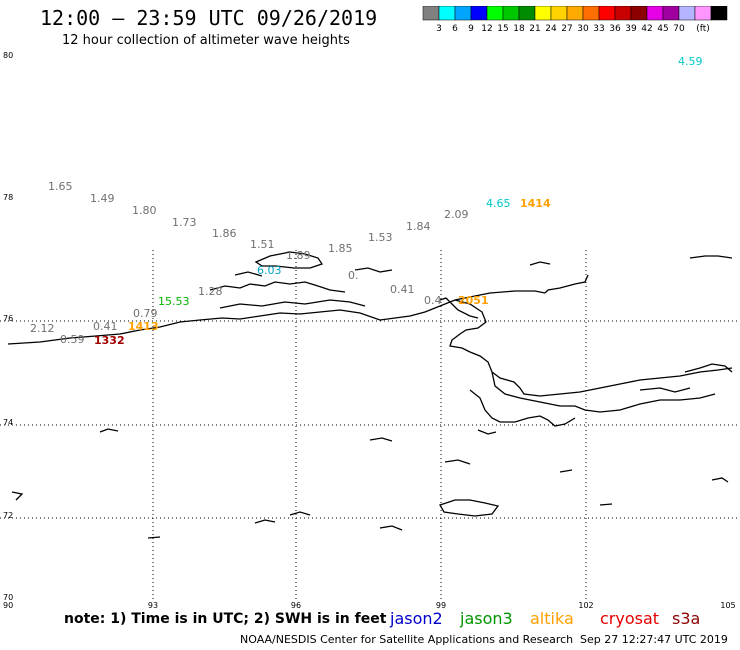  Describe the element at coordinates (486, 618) in the screenshot. I see `legend-jason3: jason3` at that location.